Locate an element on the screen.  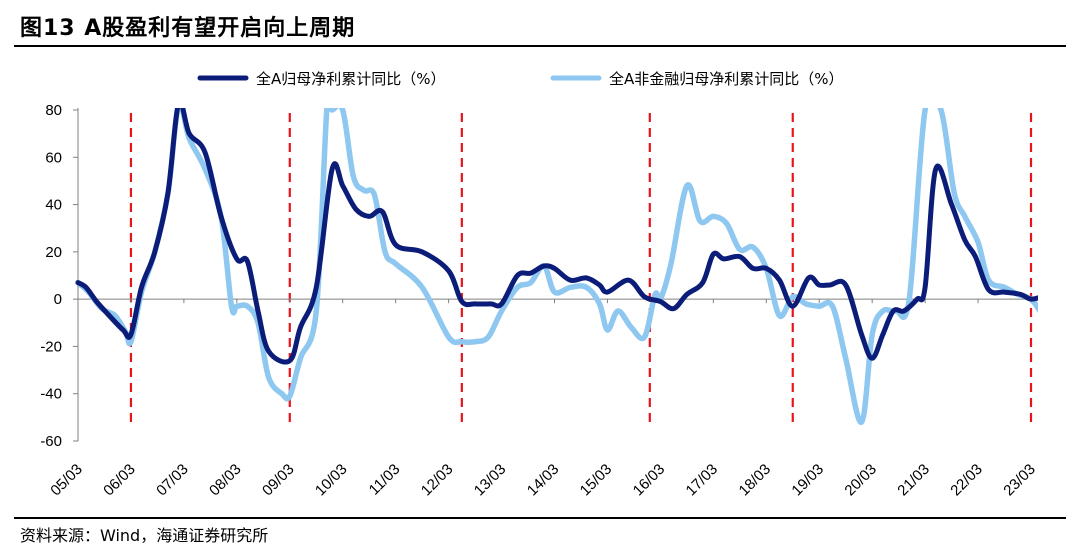
x-tick-label: 05/03 is located at coordinates (66, 480).